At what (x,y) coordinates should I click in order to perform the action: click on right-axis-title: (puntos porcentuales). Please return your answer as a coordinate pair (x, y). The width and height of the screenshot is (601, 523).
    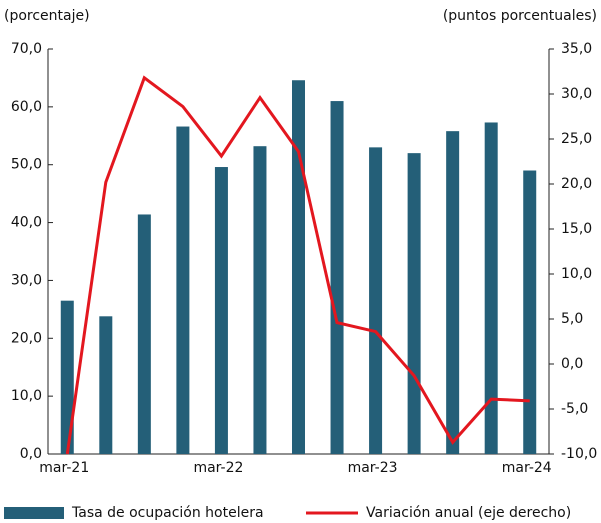
    Looking at the image, I should click on (520, 16).